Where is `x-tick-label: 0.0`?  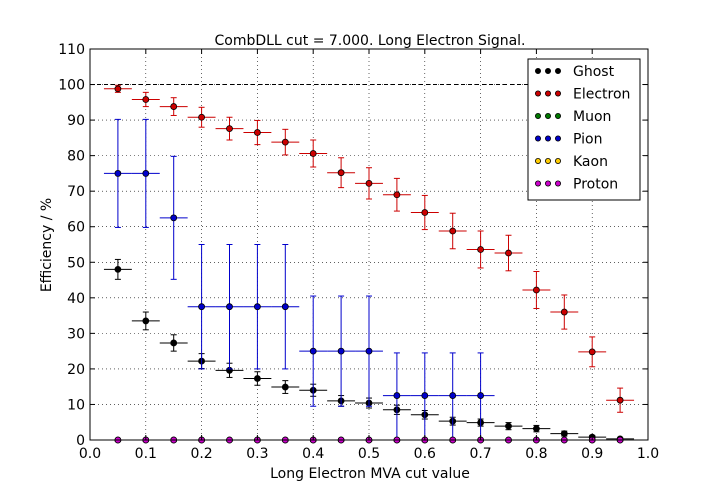
x-tick-label: 0.0 is located at coordinates (90, 454).